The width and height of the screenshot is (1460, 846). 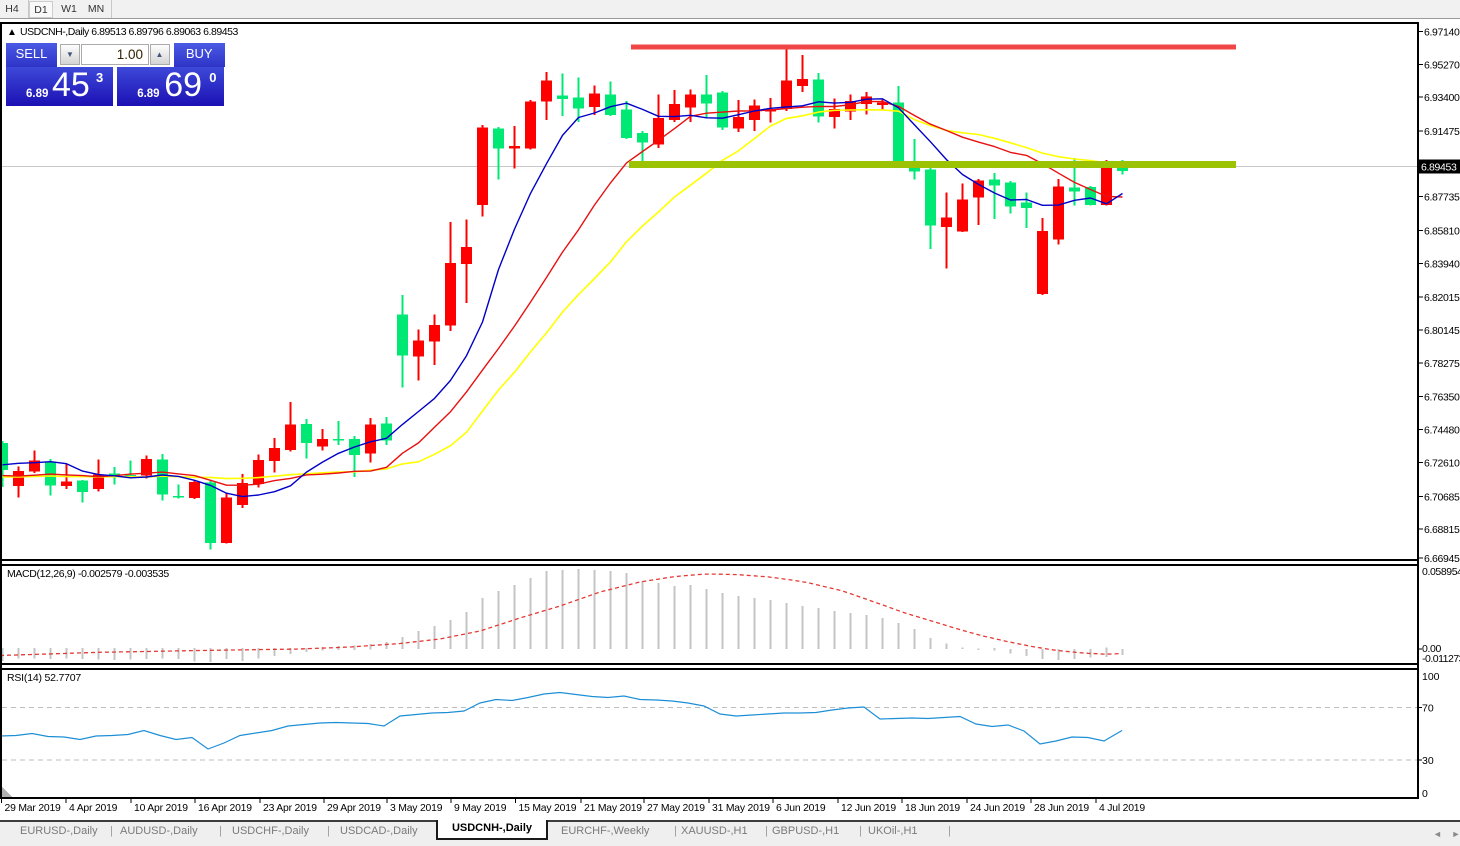 I want to click on svg-text: 6.76350, so click(x=1442, y=398).